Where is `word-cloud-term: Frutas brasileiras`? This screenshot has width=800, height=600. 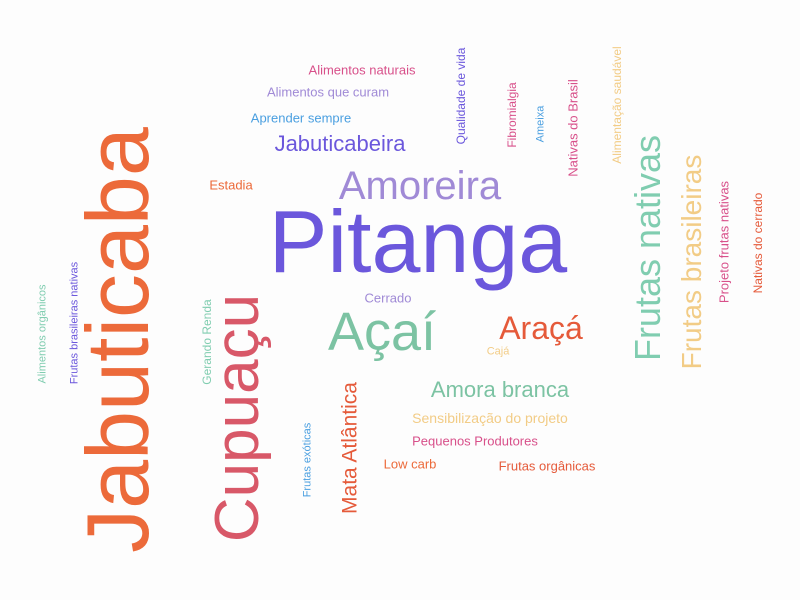
word-cloud-term: Frutas brasileiras is located at coordinates (691, 262).